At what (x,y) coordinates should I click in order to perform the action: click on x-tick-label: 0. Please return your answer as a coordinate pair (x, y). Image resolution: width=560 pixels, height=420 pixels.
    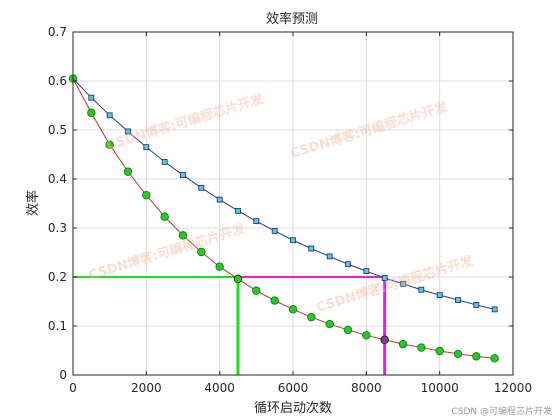
    Looking at the image, I should click on (73, 388).